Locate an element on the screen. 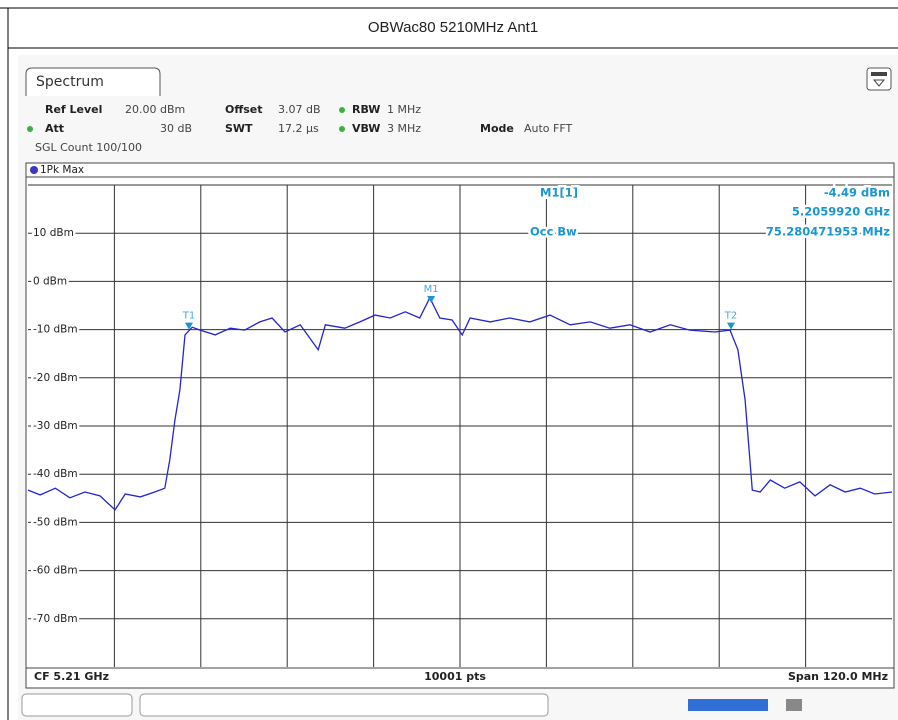 The height and width of the screenshot is (720, 898). y-tick-label: -20 dBm is located at coordinates (55, 378).